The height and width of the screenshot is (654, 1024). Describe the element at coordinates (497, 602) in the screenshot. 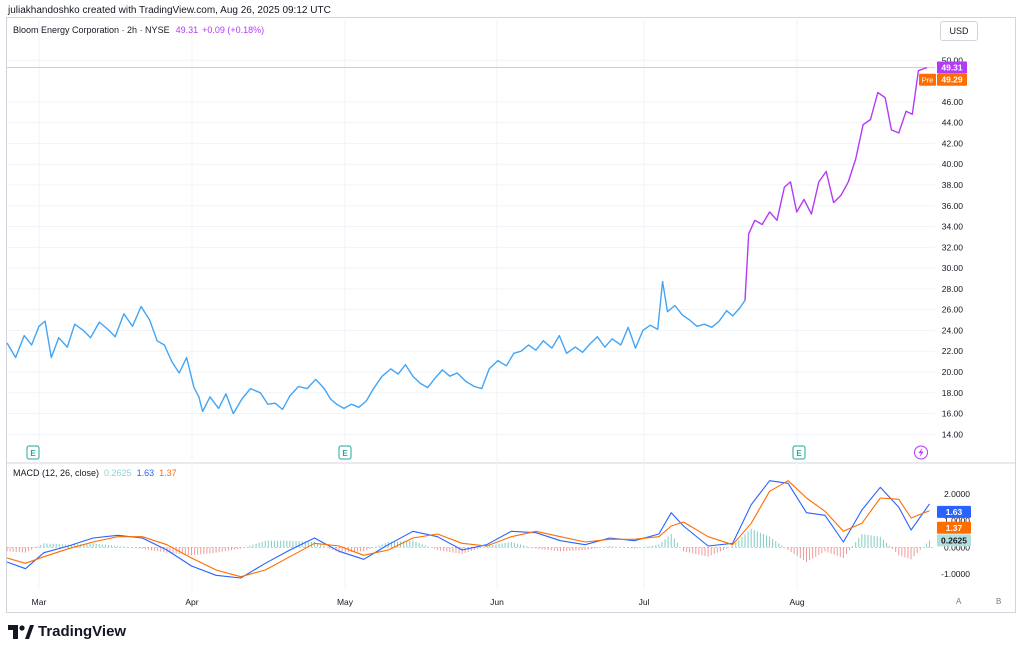

I see `time-axis-tick-label: Jun` at that location.